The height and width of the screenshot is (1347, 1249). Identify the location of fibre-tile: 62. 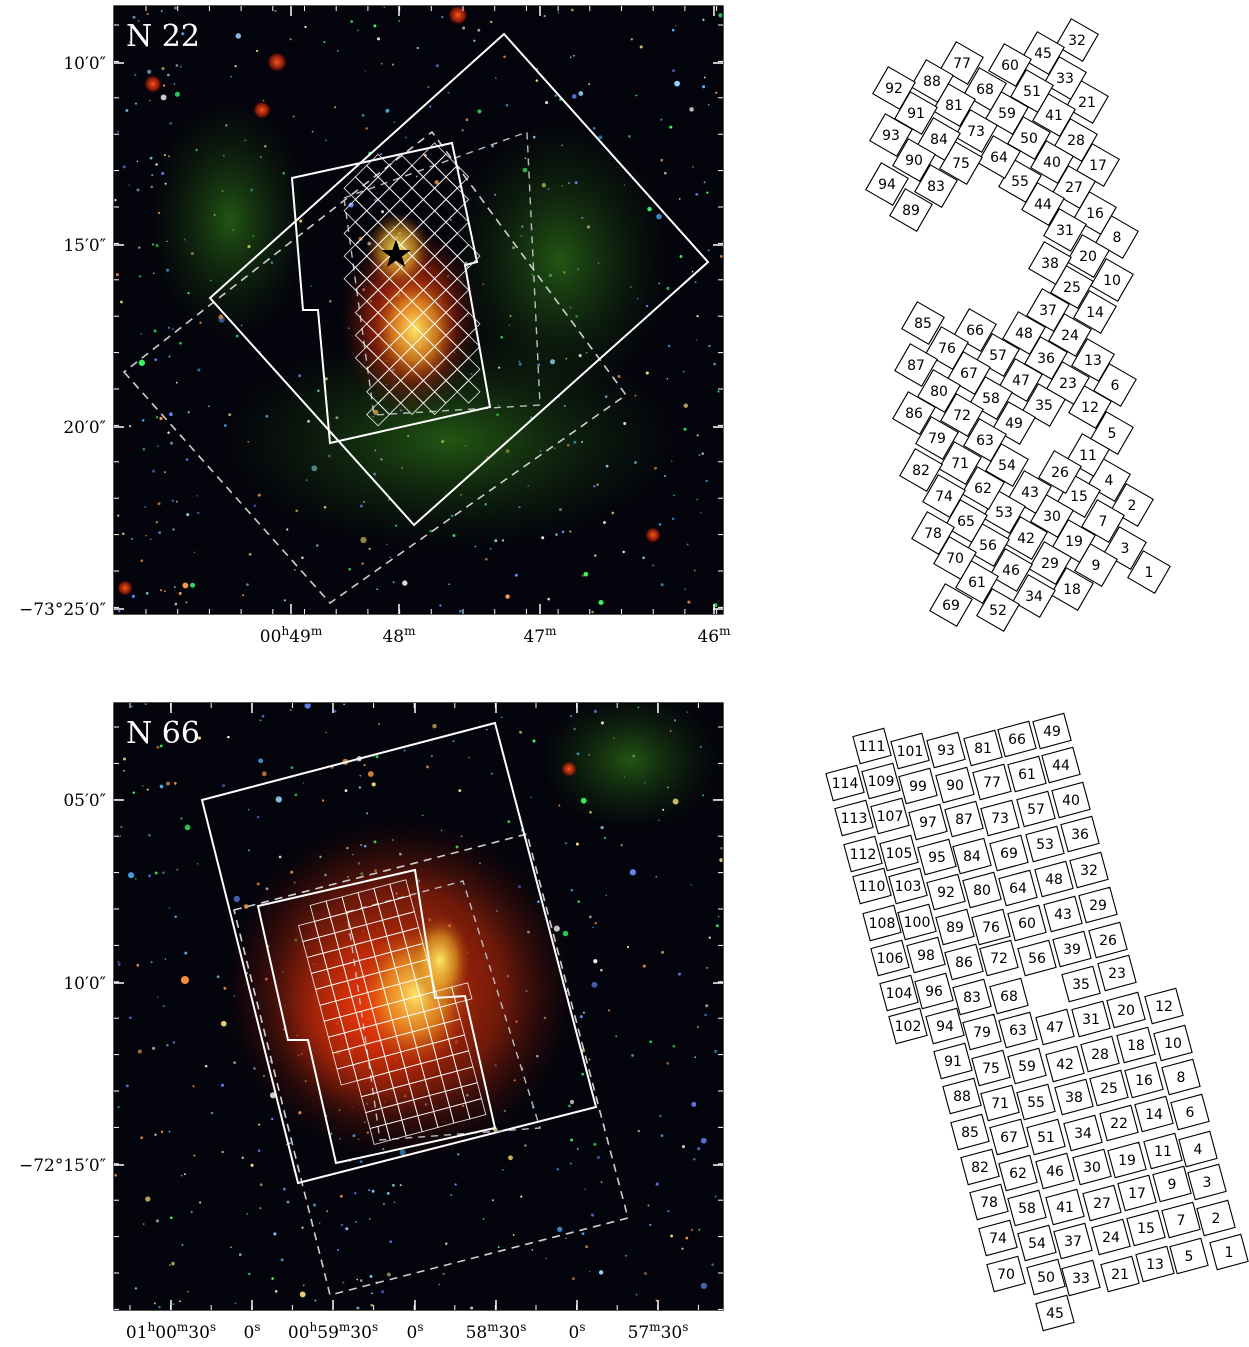
(1018, 1173).